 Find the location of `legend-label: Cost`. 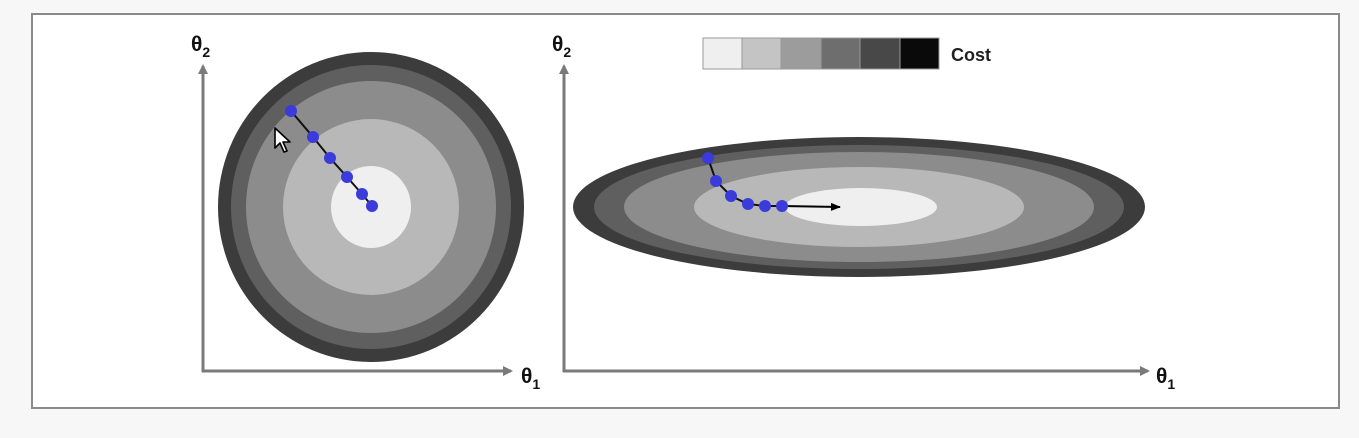

legend-label: Cost is located at coordinates (971, 55).